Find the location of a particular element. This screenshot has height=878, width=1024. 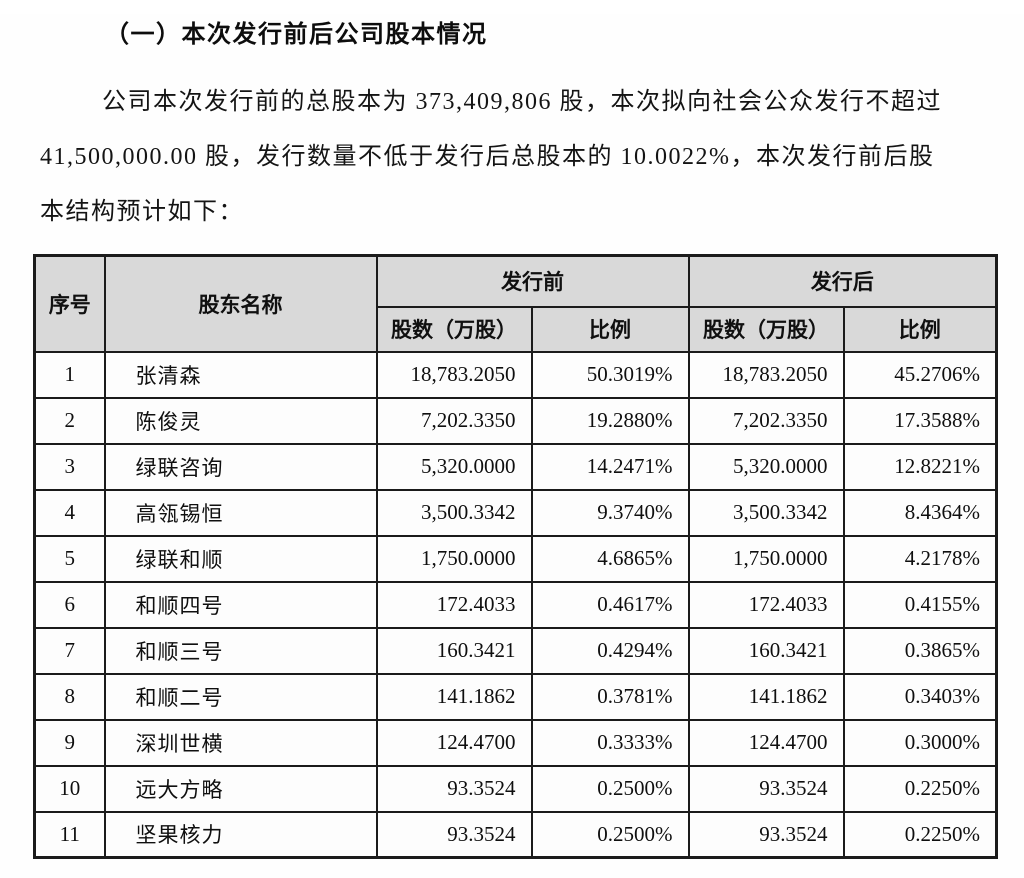

cell-pre-ratio: 0.3333% is located at coordinates (610, 742).